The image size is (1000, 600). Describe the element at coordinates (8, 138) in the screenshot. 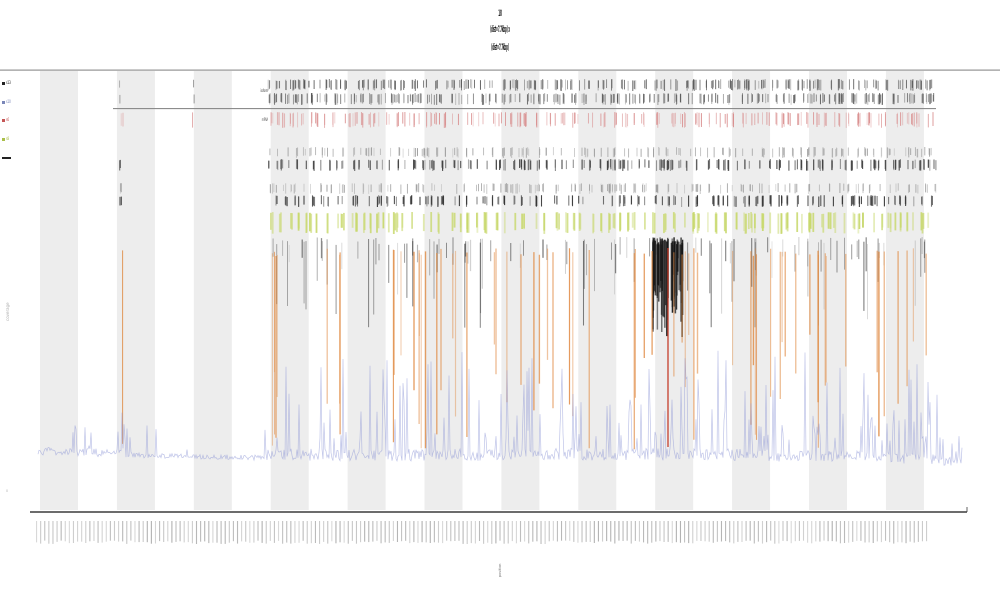

I see `legend-label: s8` at that location.